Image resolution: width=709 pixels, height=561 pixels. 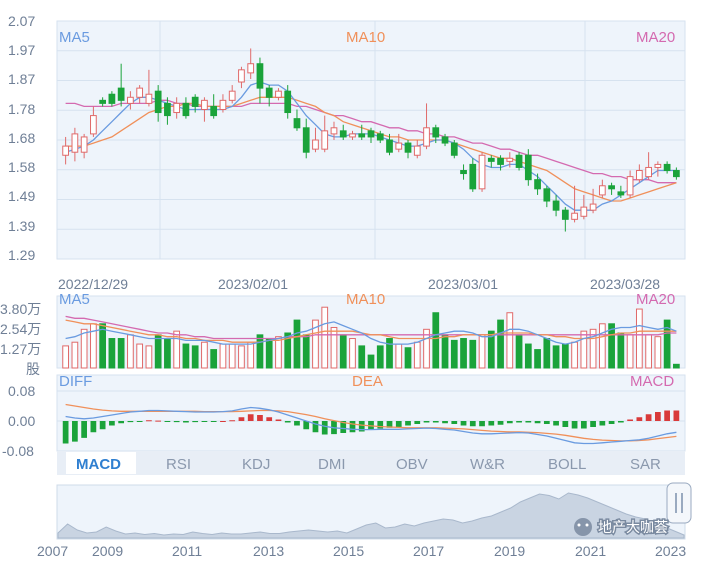 I want to click on tab-rsi: RSI, so click(x=178, y=464).